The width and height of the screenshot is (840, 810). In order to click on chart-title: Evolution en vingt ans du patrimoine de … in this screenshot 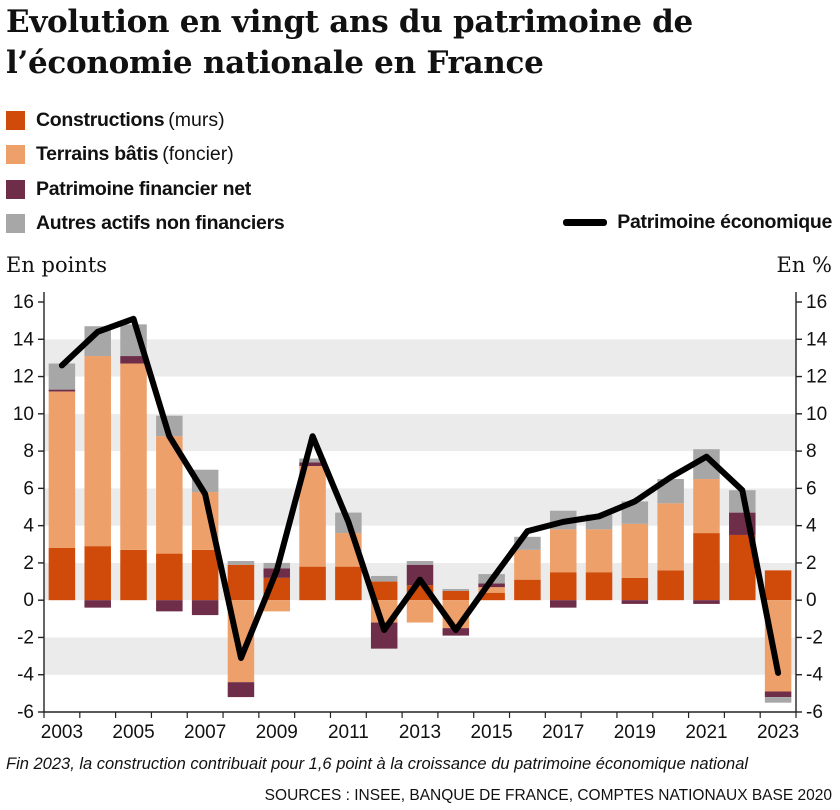, I will do `click(349, 42)`.